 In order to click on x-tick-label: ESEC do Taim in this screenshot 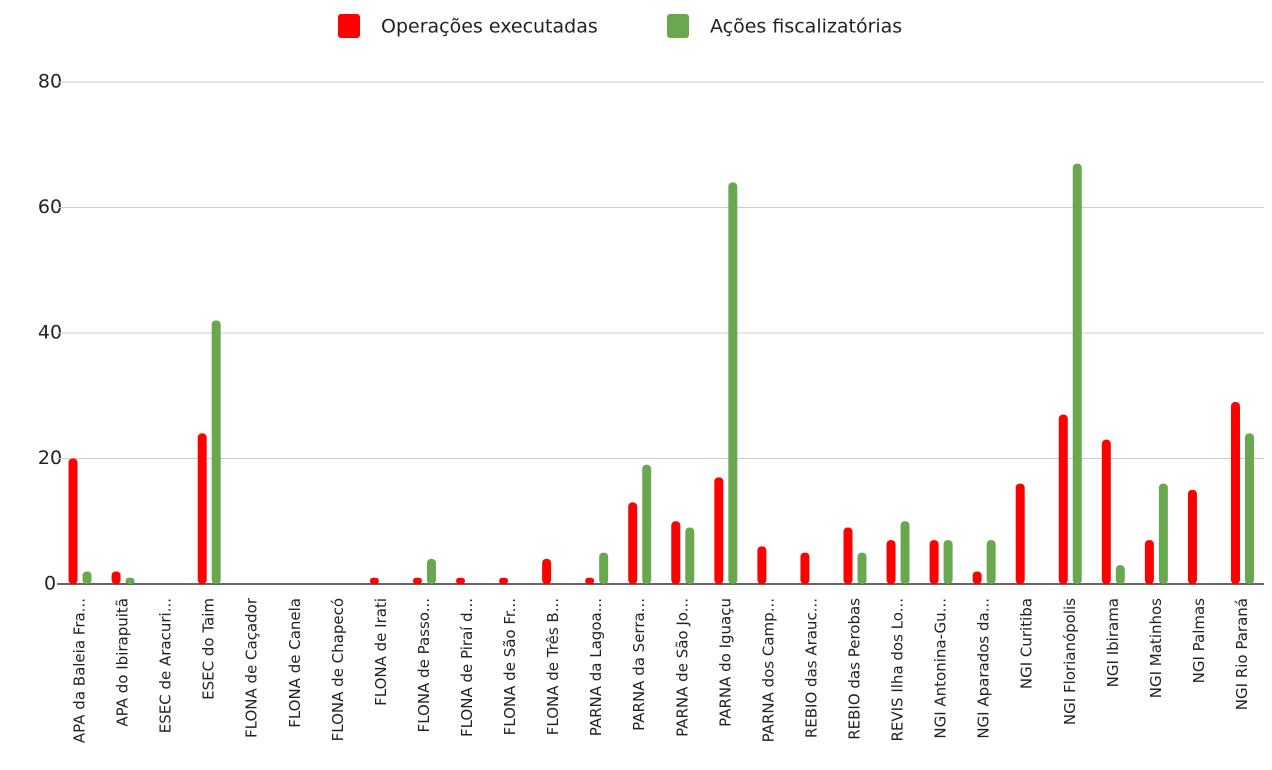, I will do `click(209, 649)`.